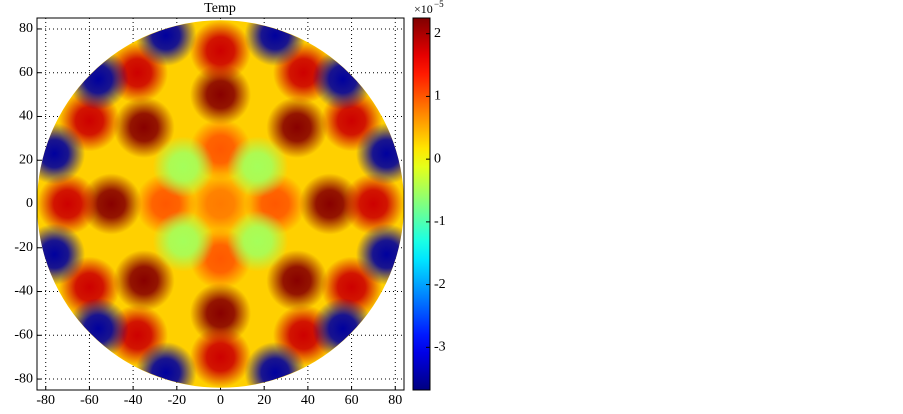 Image resolution: width=903 pixels, height=414 pixels. I want to click on x-tick-label: -20, so click(176, 400).